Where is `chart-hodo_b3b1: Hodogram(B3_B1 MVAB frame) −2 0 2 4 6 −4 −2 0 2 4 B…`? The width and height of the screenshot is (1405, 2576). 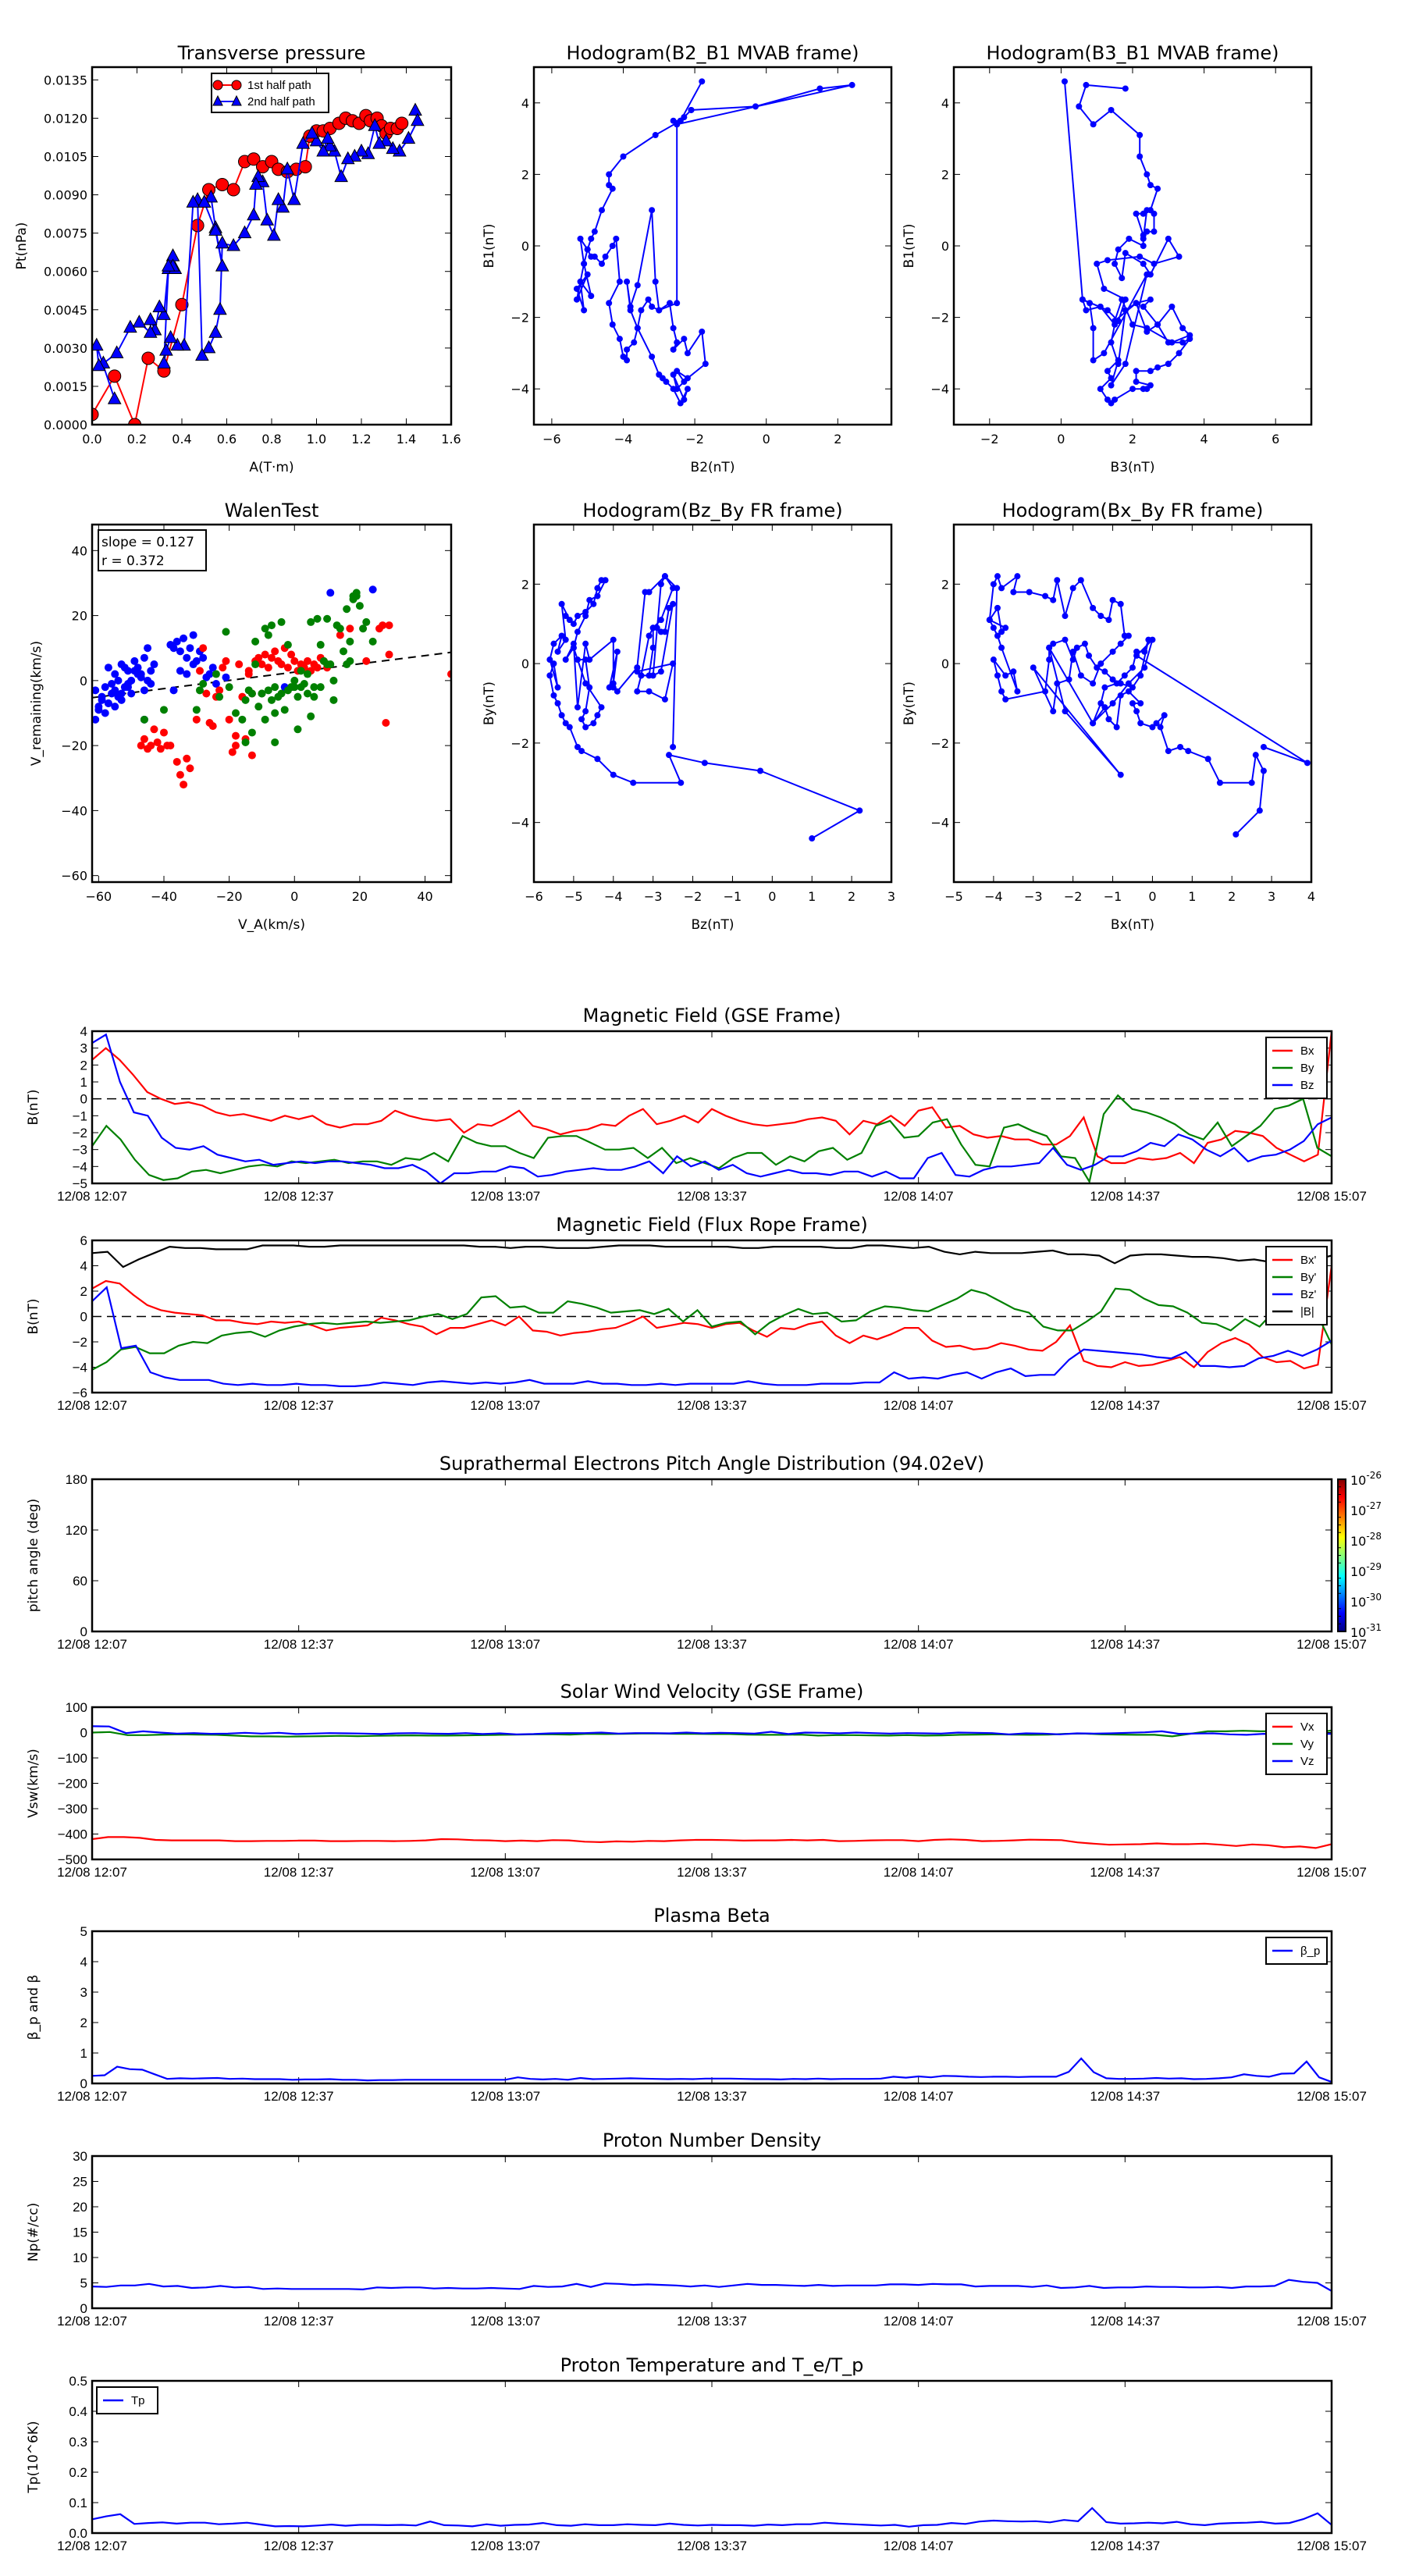
chart-hodo_b3b1: Hodogram(B3_B1 MVAB frame) −2 0 2 4 6 −4 −2 0 2 4 B… is located at coordinates (1107, 258).